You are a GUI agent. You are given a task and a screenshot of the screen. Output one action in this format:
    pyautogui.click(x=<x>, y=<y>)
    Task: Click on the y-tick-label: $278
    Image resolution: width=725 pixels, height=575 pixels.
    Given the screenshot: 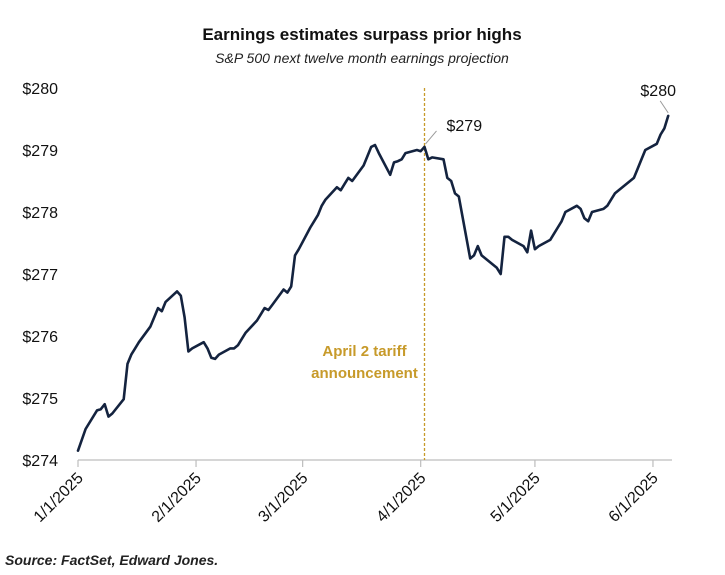 What is the action you would take?
    pyautogui.click(x=40, y=213)
    